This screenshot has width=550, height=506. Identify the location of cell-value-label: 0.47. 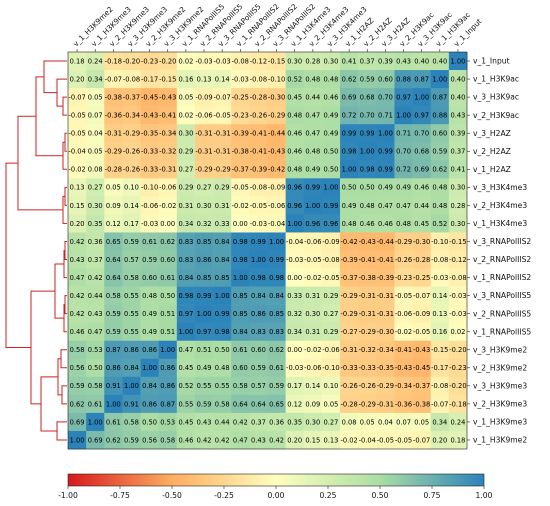
(185, 350).